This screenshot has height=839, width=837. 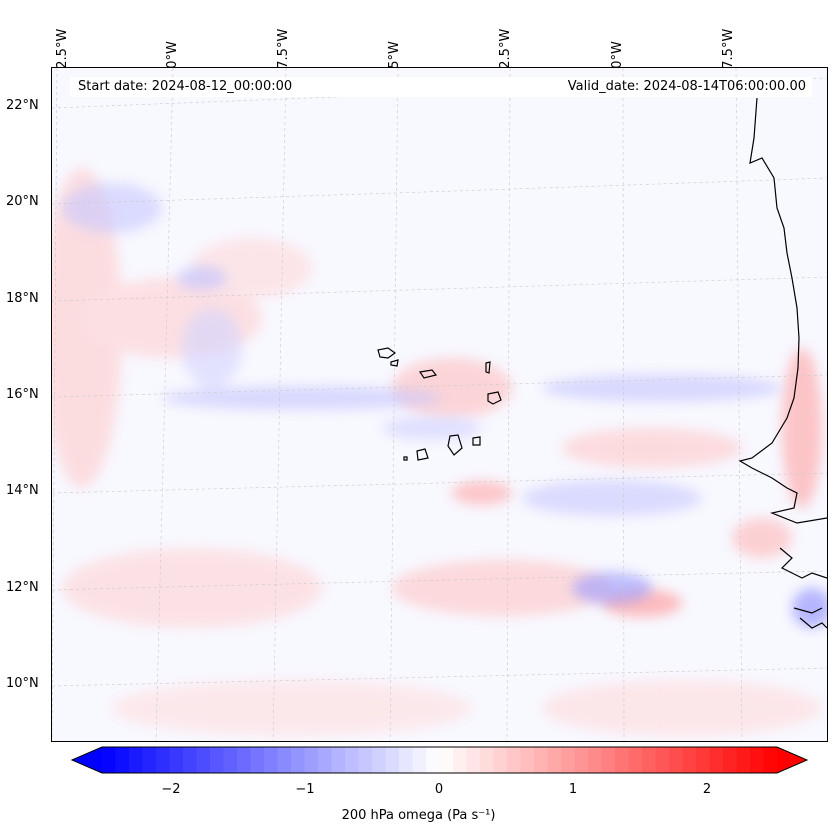 I want to click on lat-label-16n: 16°N, so click(x=22, y=394).